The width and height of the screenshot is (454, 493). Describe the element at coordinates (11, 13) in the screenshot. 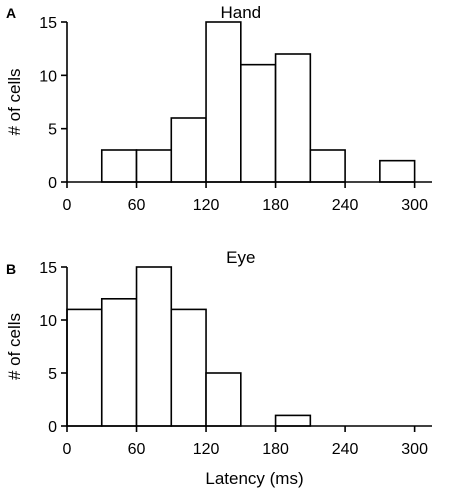

I see `panel-label: A` at that location.